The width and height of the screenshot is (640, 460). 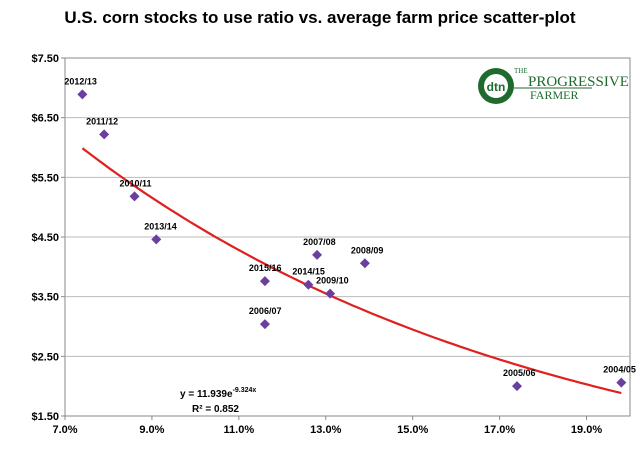 I want to click on point-label: 2009/10, so click(x=332, y=281).